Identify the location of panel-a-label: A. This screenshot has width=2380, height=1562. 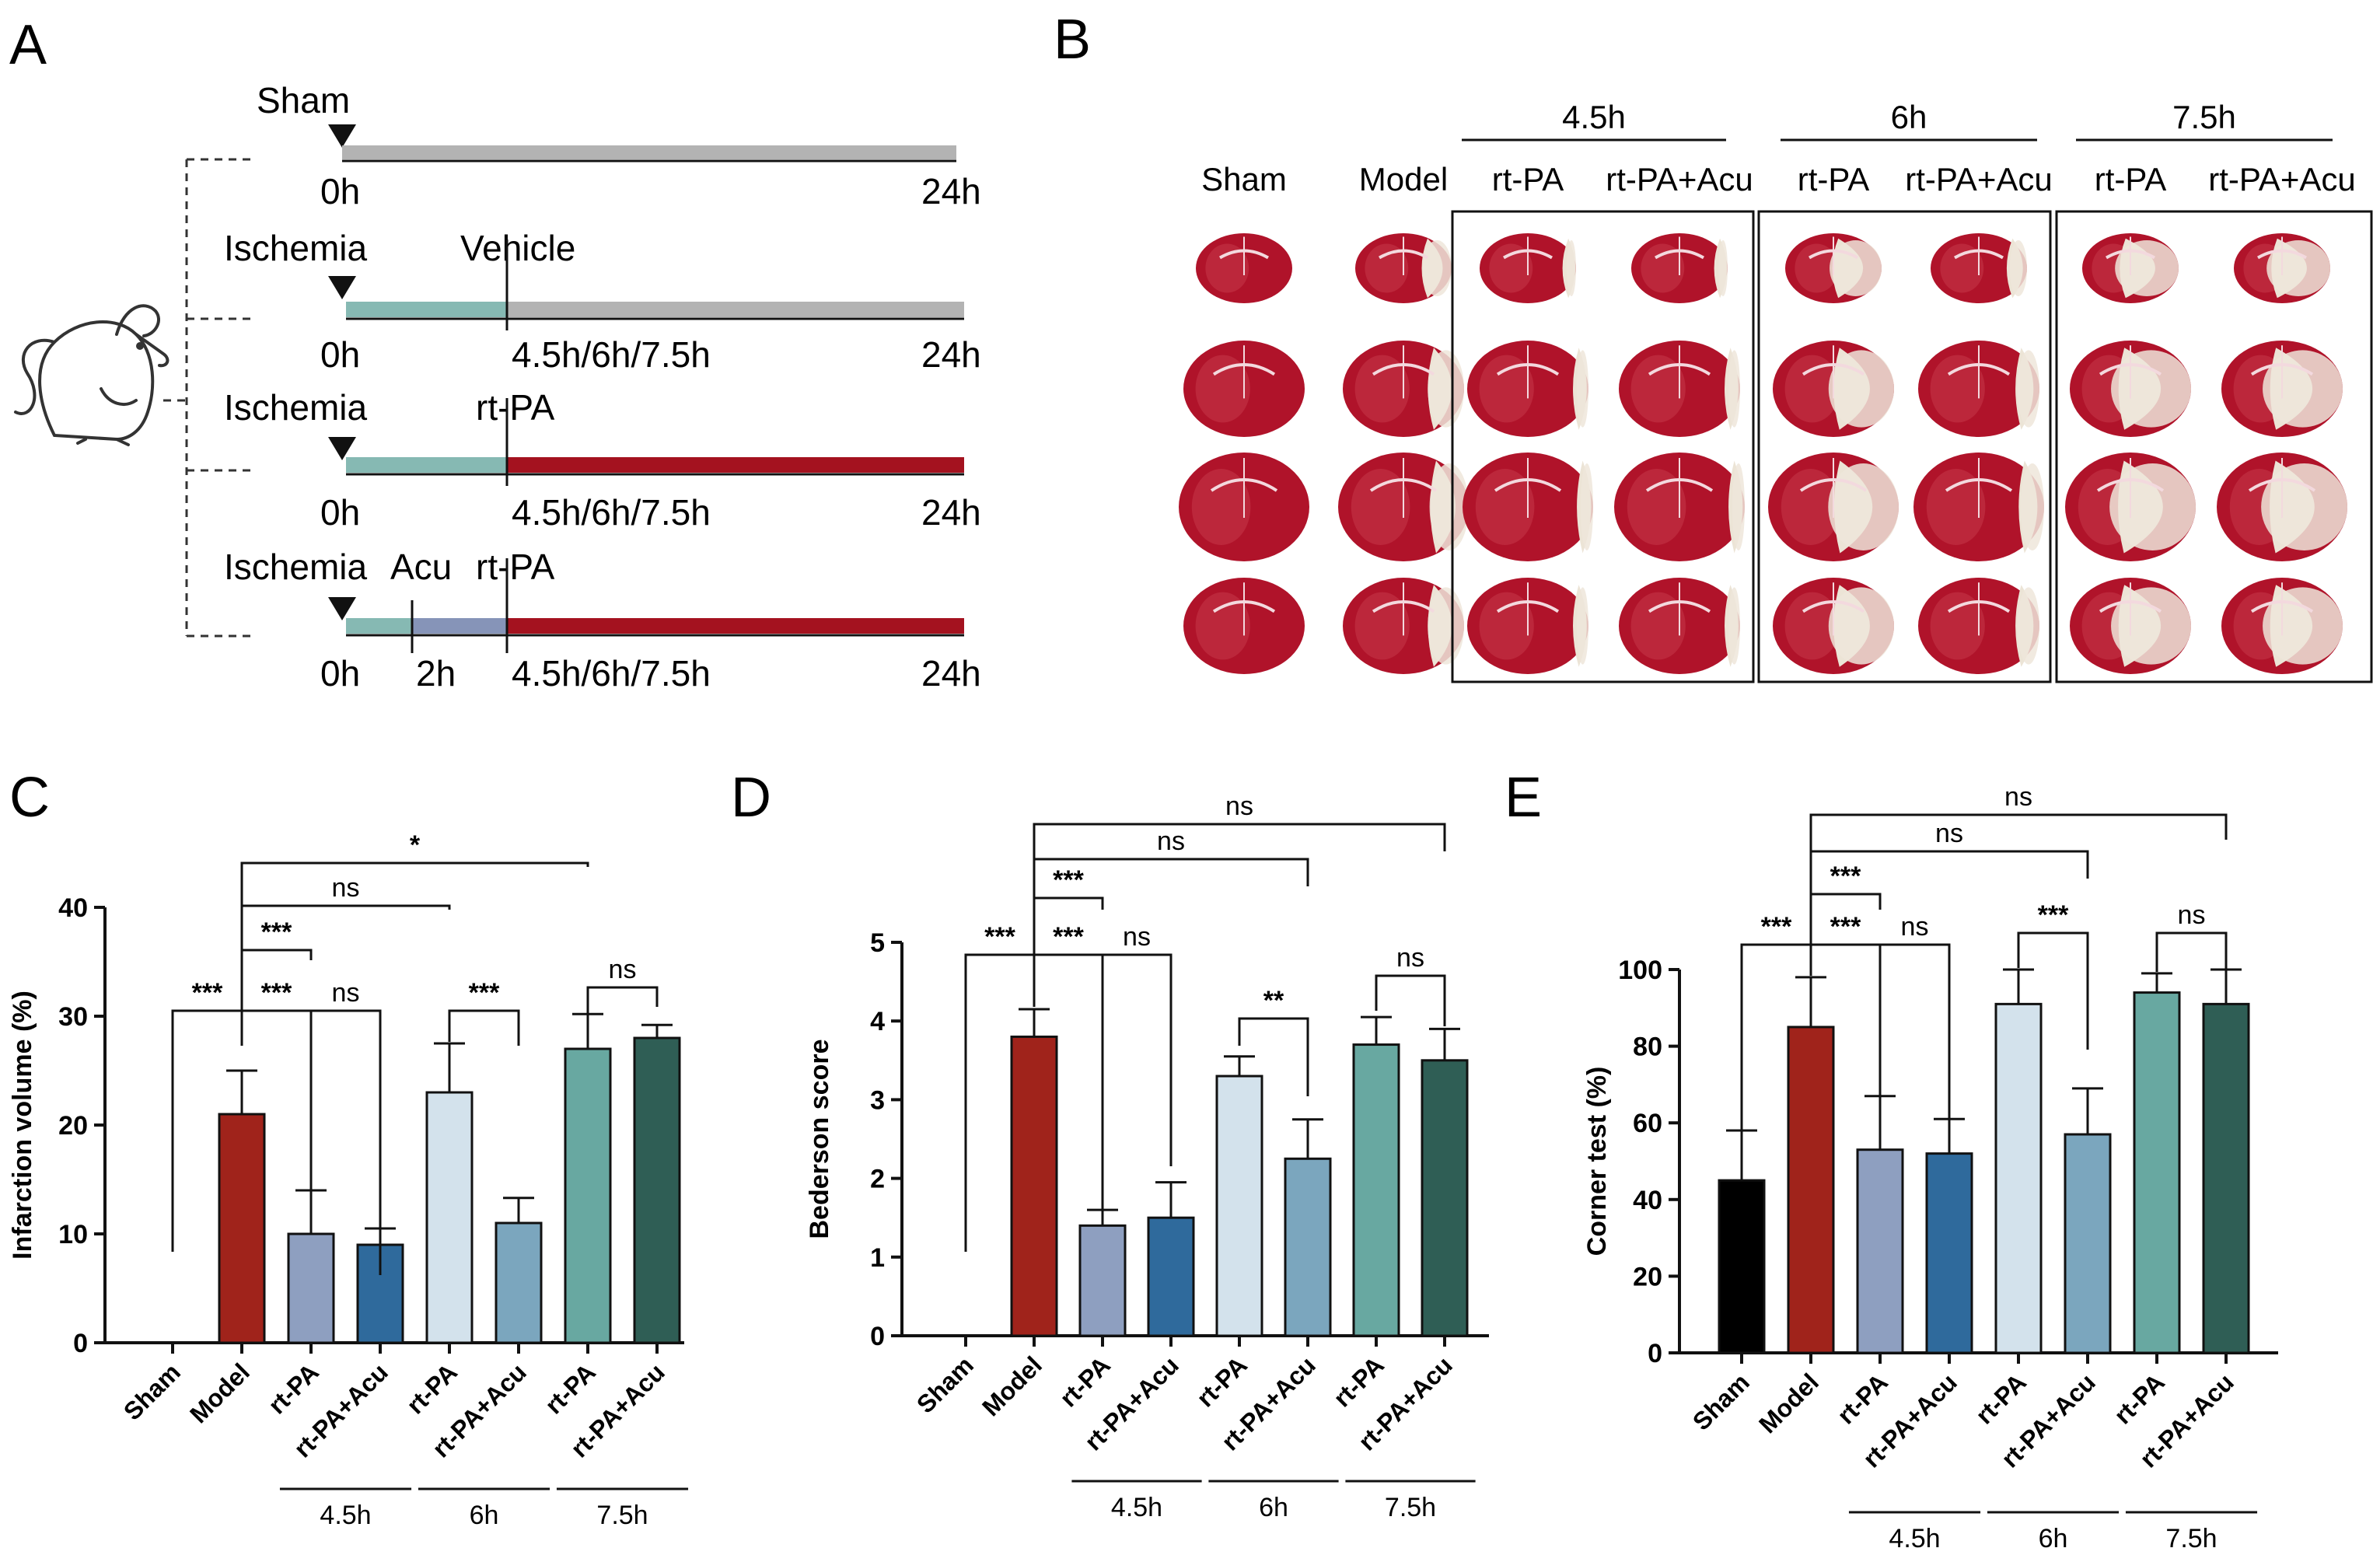
(28, 45).